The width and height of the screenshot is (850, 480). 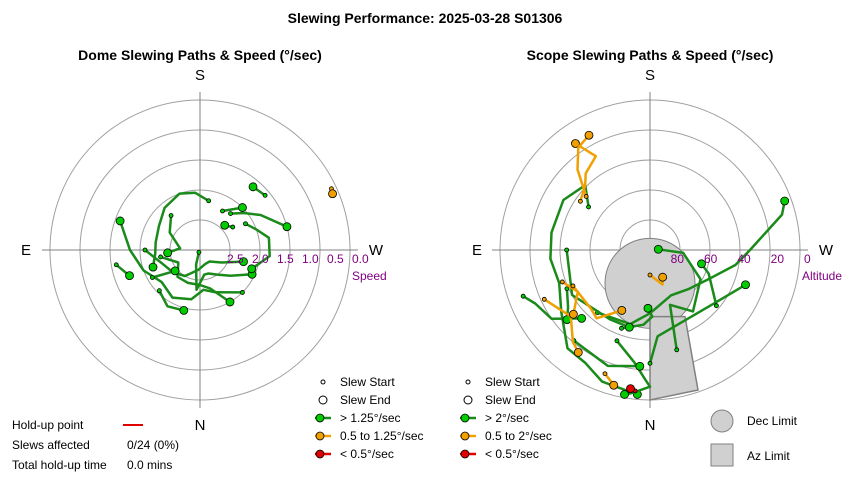 I want to click on dome-legend-label: < 0.5°/sec, so click(x=367, y=454).